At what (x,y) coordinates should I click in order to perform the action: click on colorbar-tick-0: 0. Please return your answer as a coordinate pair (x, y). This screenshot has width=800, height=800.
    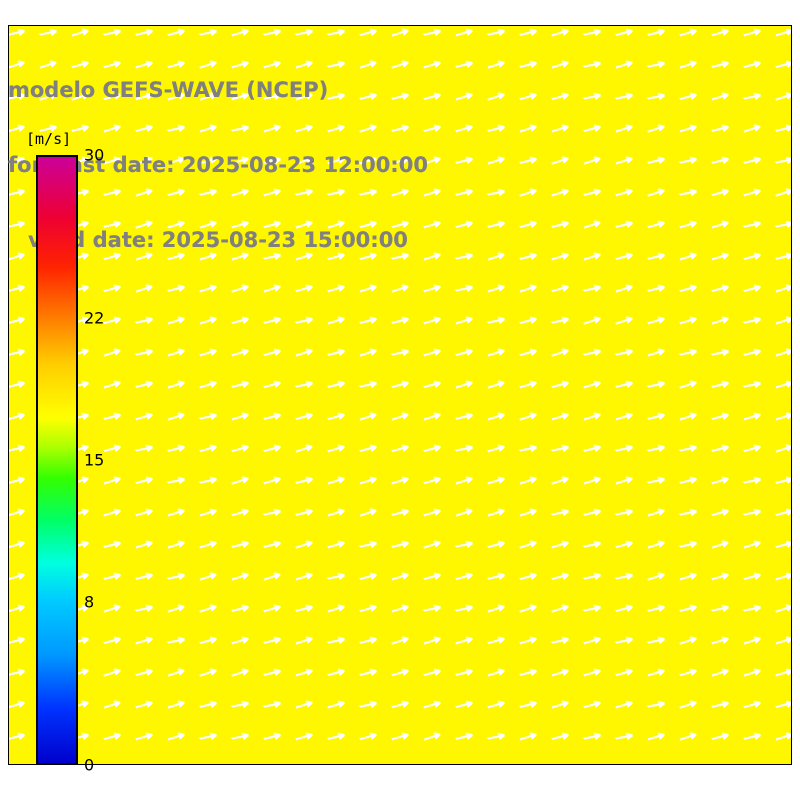
    Looking at the image, I should click on (89, 765).